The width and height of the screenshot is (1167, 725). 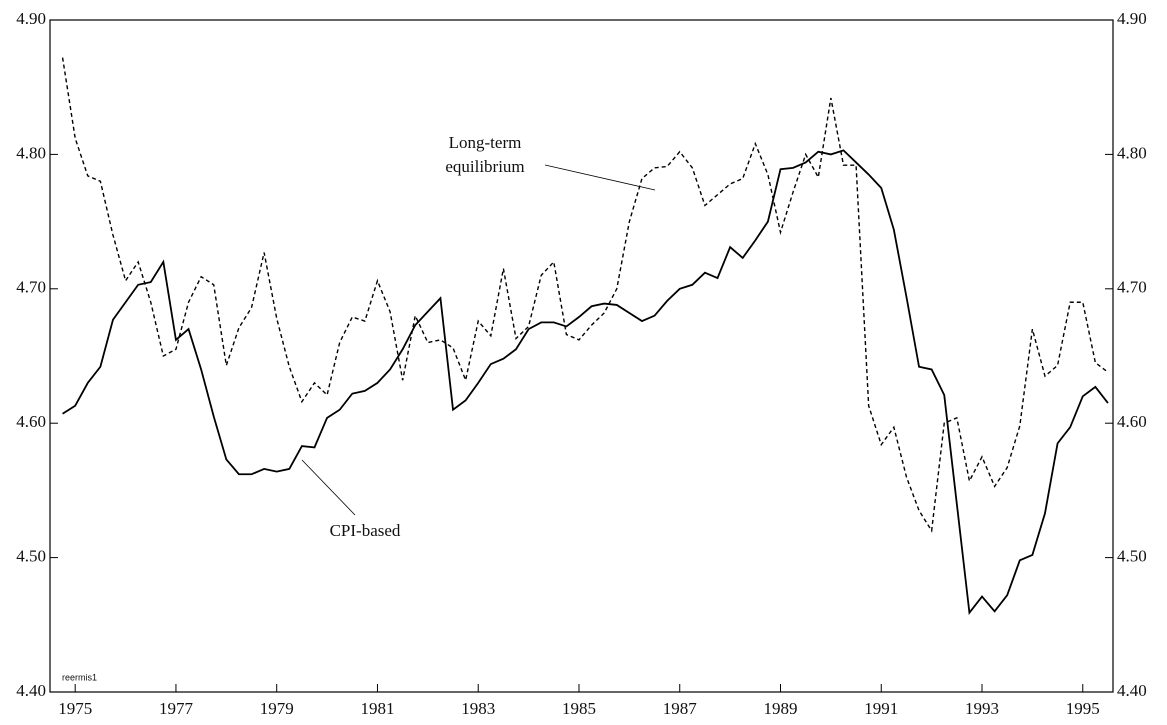 I want to click on annotation: CPI-based, so click(x=365, y=530).